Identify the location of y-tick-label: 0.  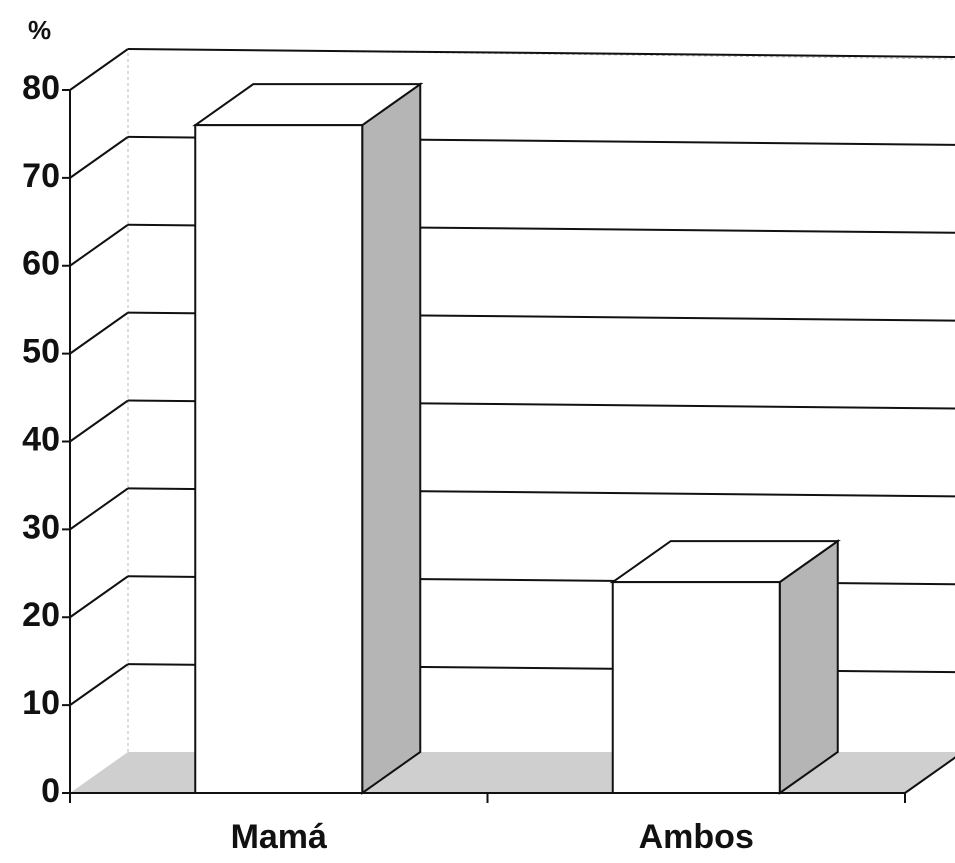
(50, 791).